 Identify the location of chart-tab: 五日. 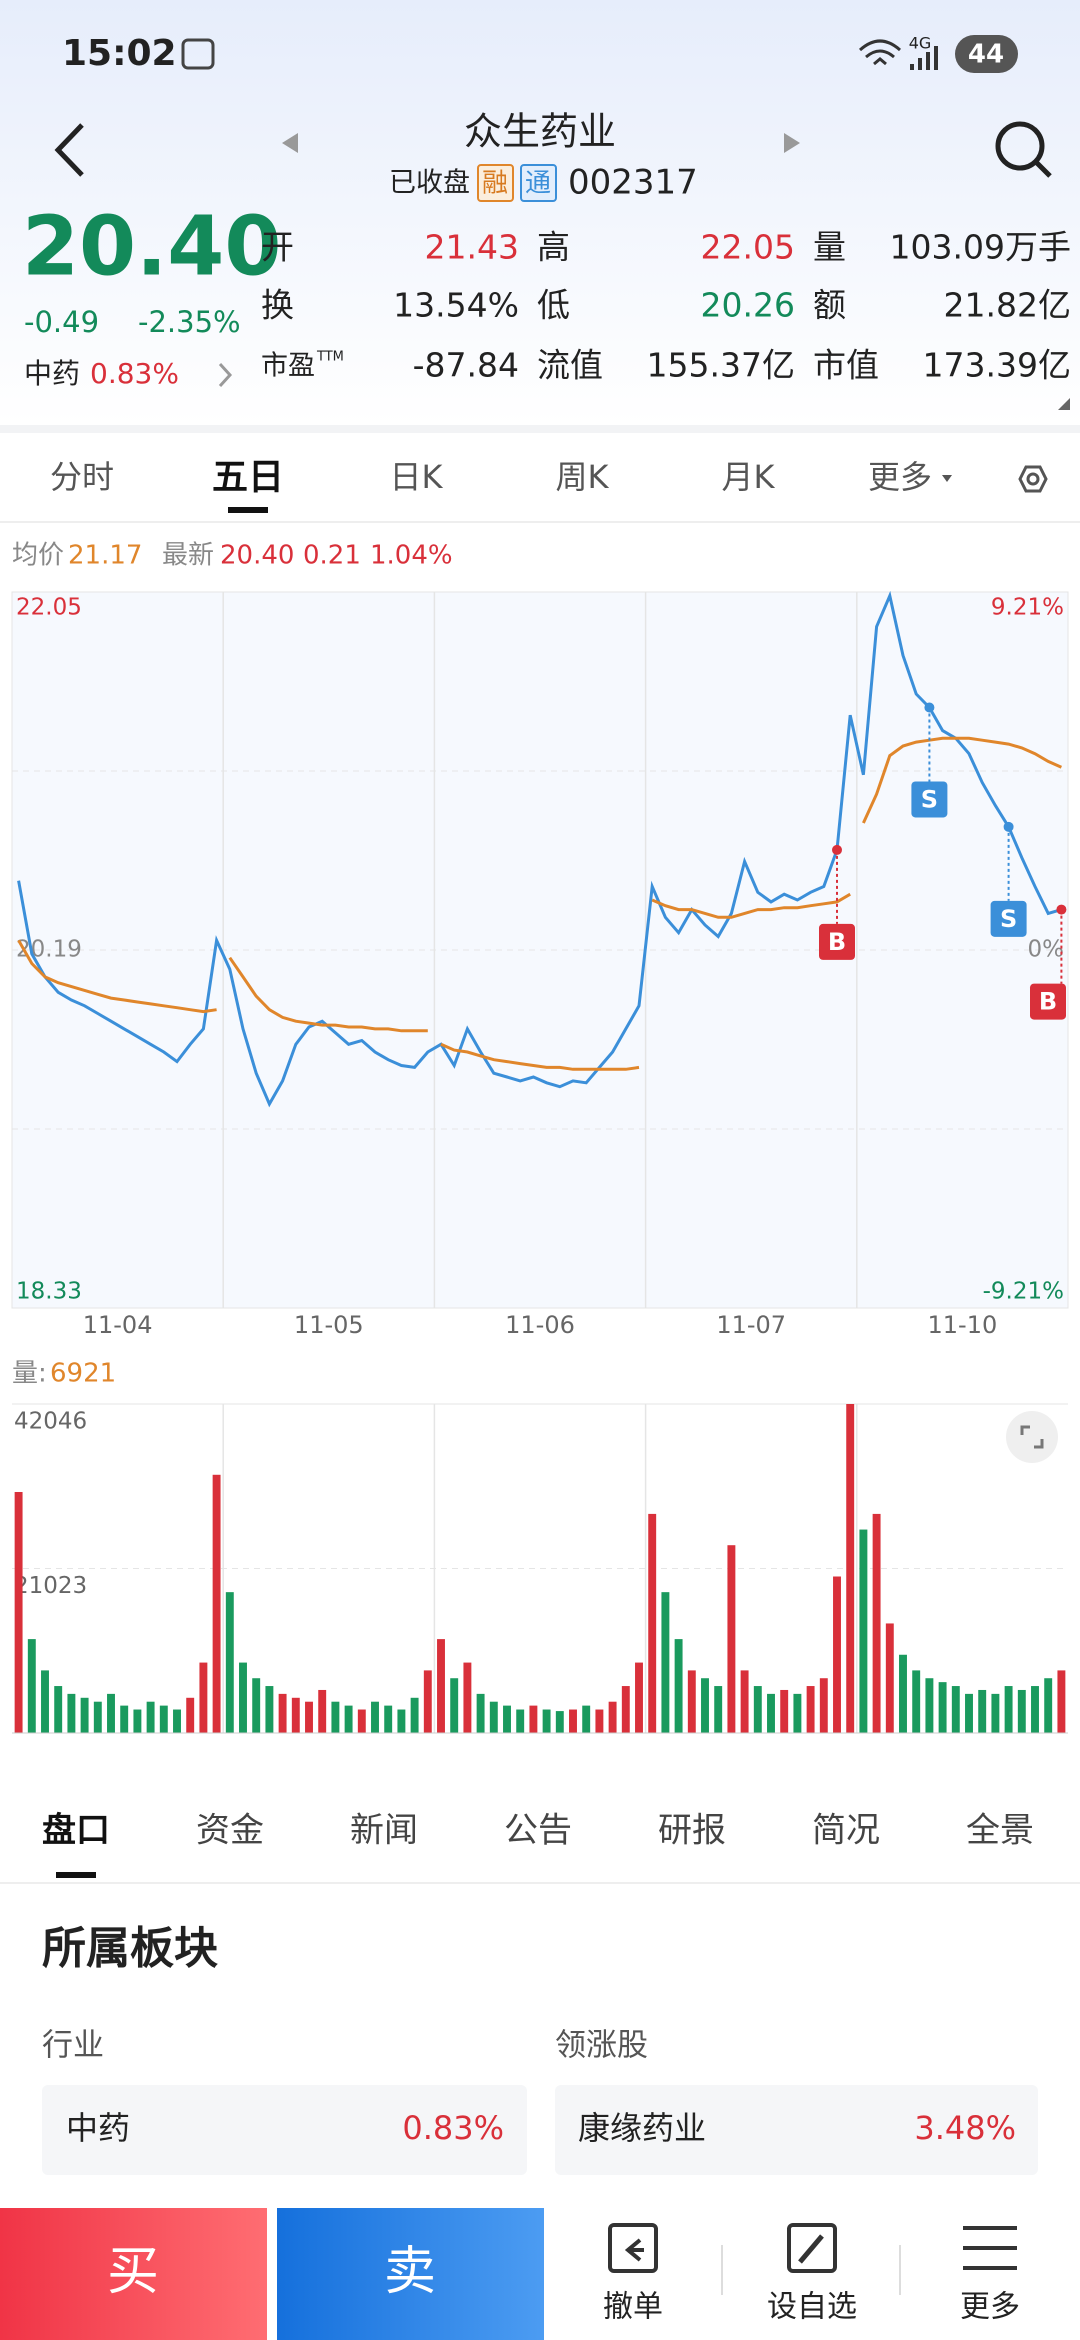
(248, 477).